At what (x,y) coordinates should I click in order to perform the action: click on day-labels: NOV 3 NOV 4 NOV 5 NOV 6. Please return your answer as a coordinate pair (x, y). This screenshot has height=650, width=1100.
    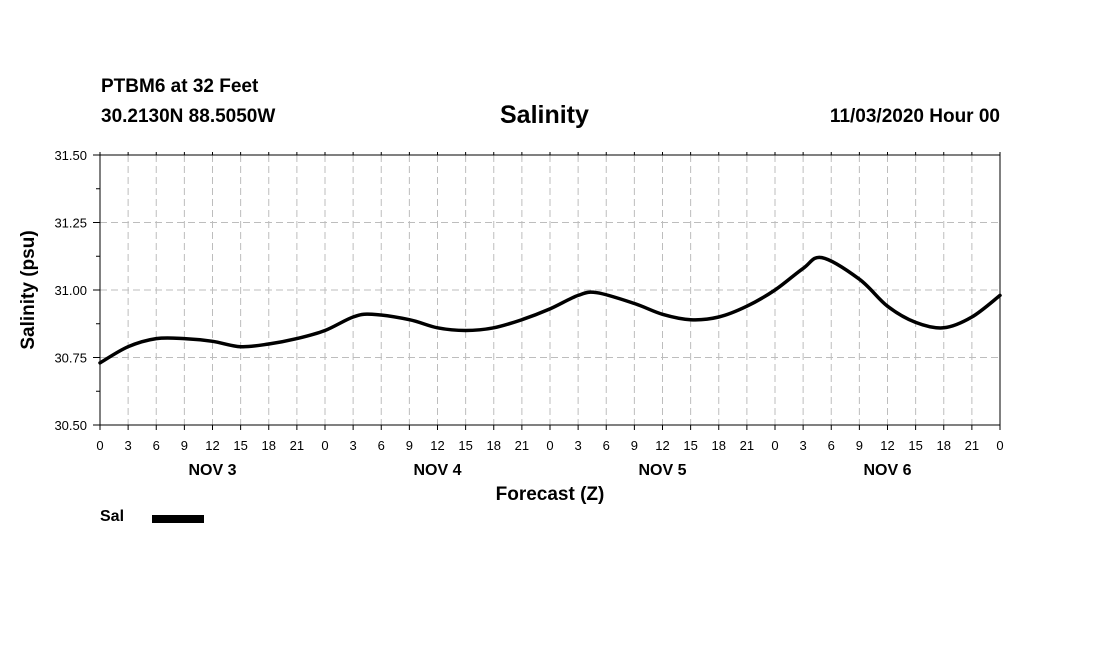
    Looking at the image, I should click on (549, 470).